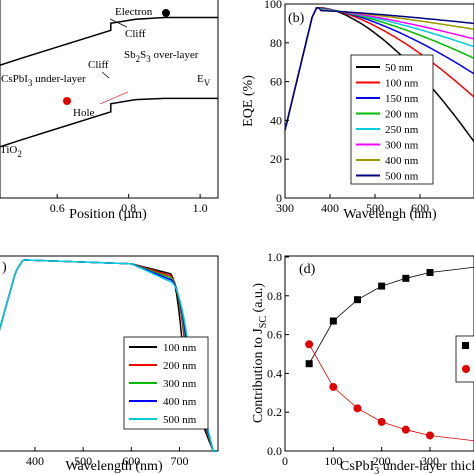 This screenshot has height=474, width=474. What do you see at coordinates (180, 420) in the screenshot?
I see `panel-c-legend-label: 500 nm` at bounding box center [180, 420].